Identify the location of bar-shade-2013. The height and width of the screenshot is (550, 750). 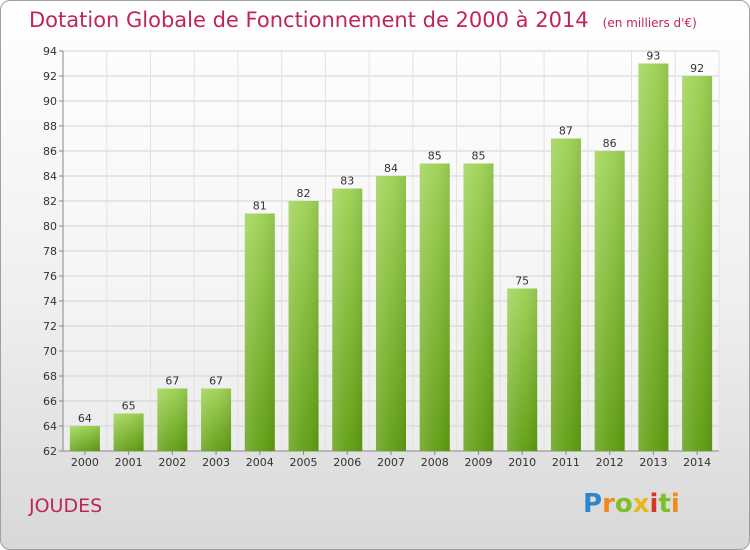
(653, 257).